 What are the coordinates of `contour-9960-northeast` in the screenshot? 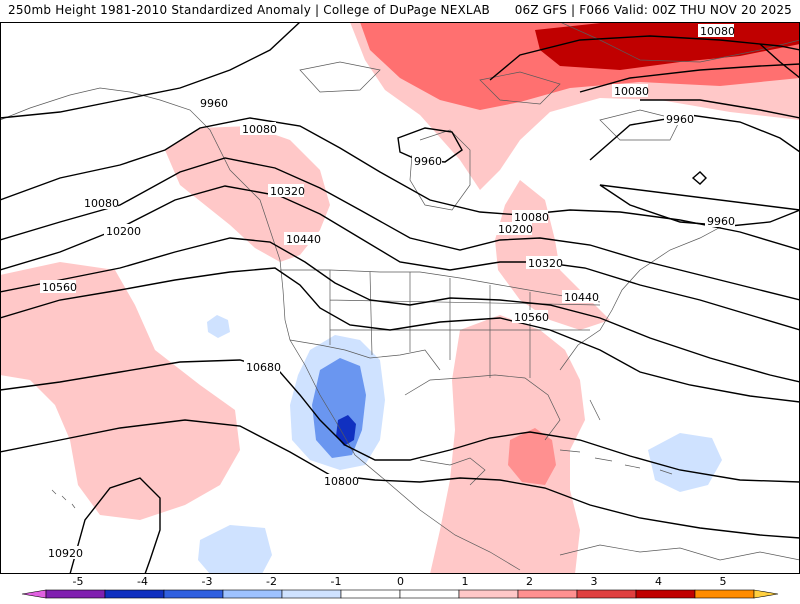 It's located at (779, 61).